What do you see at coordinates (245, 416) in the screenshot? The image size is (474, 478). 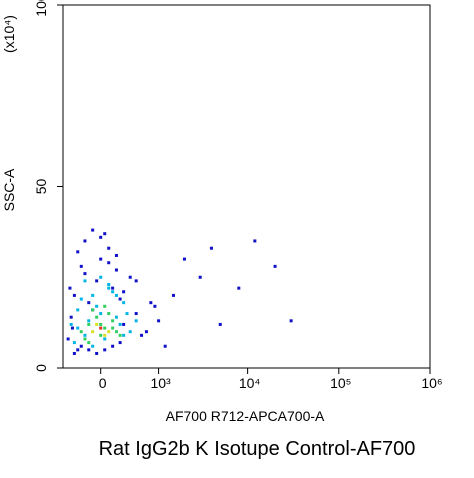 I see `x-axis-label: AF700 R712-APCA700-A` at bounding box center [245, 416].